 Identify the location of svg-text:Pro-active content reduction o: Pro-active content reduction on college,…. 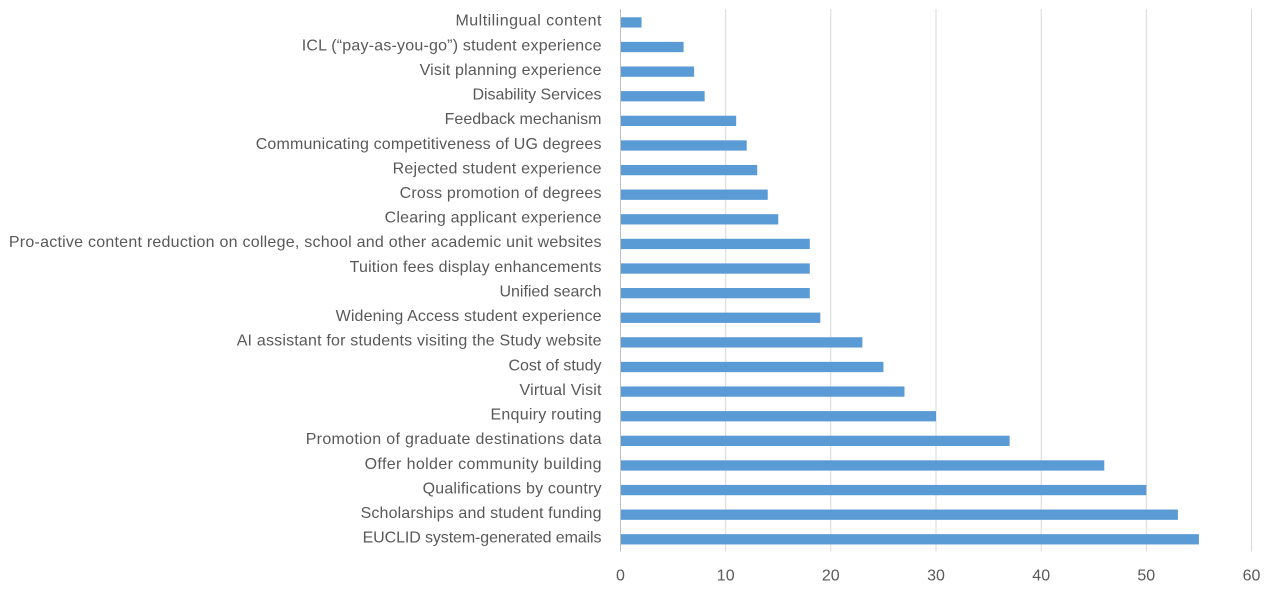
(305, 242).